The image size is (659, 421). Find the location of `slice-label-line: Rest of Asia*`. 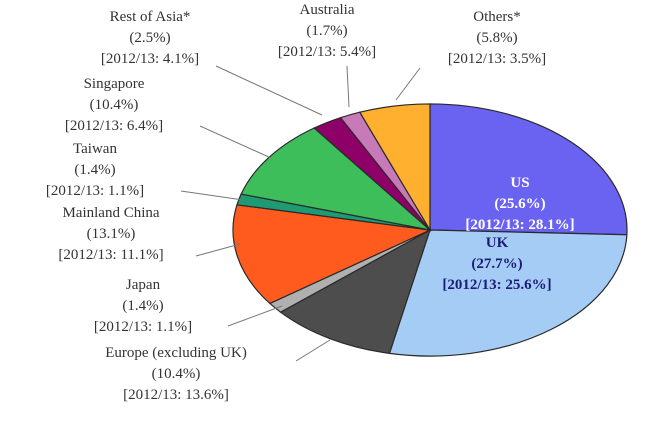

slice-label-line: Rest of Asia* is located at coordinates (150, 17).